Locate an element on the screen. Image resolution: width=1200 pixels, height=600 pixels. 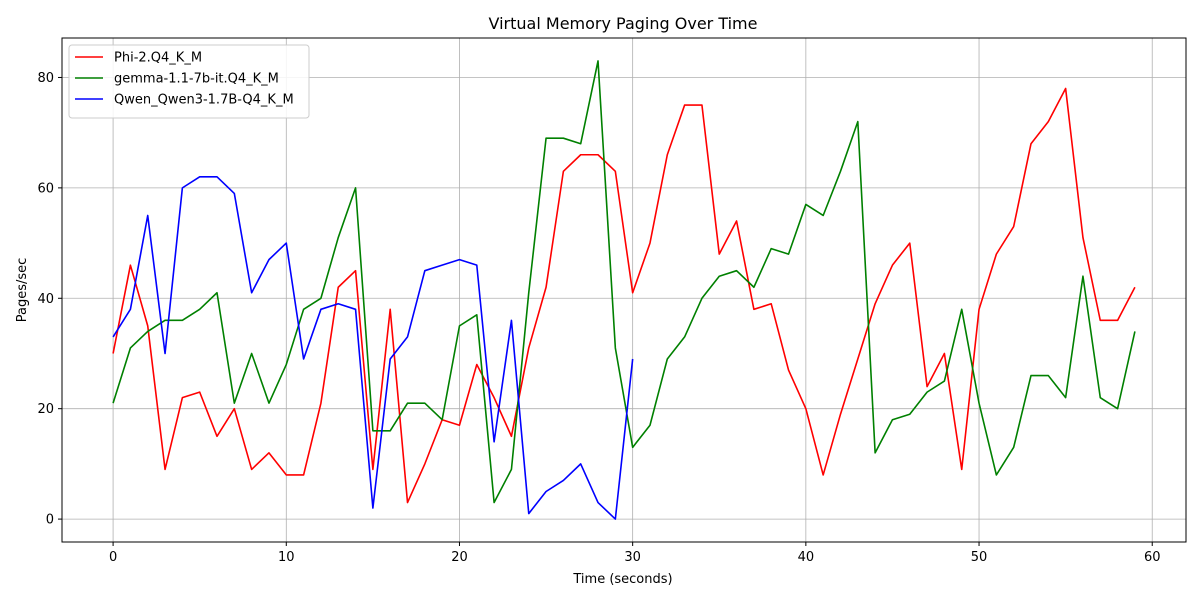
legend-box is located at coordinates (189, 81).